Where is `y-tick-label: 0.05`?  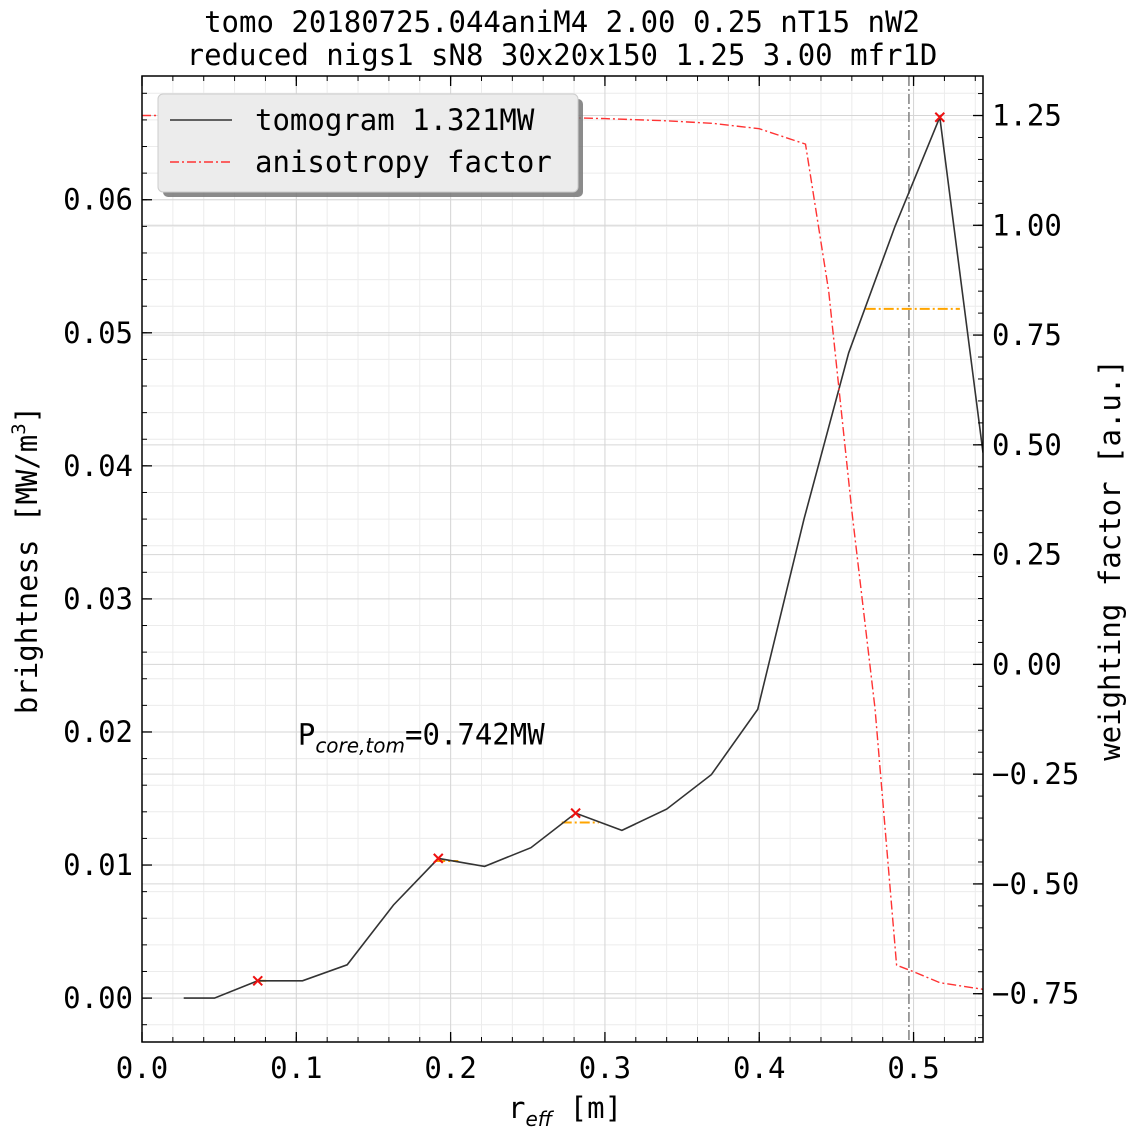 y-tick-label: 0.05 is located at coordinates (98, 333).